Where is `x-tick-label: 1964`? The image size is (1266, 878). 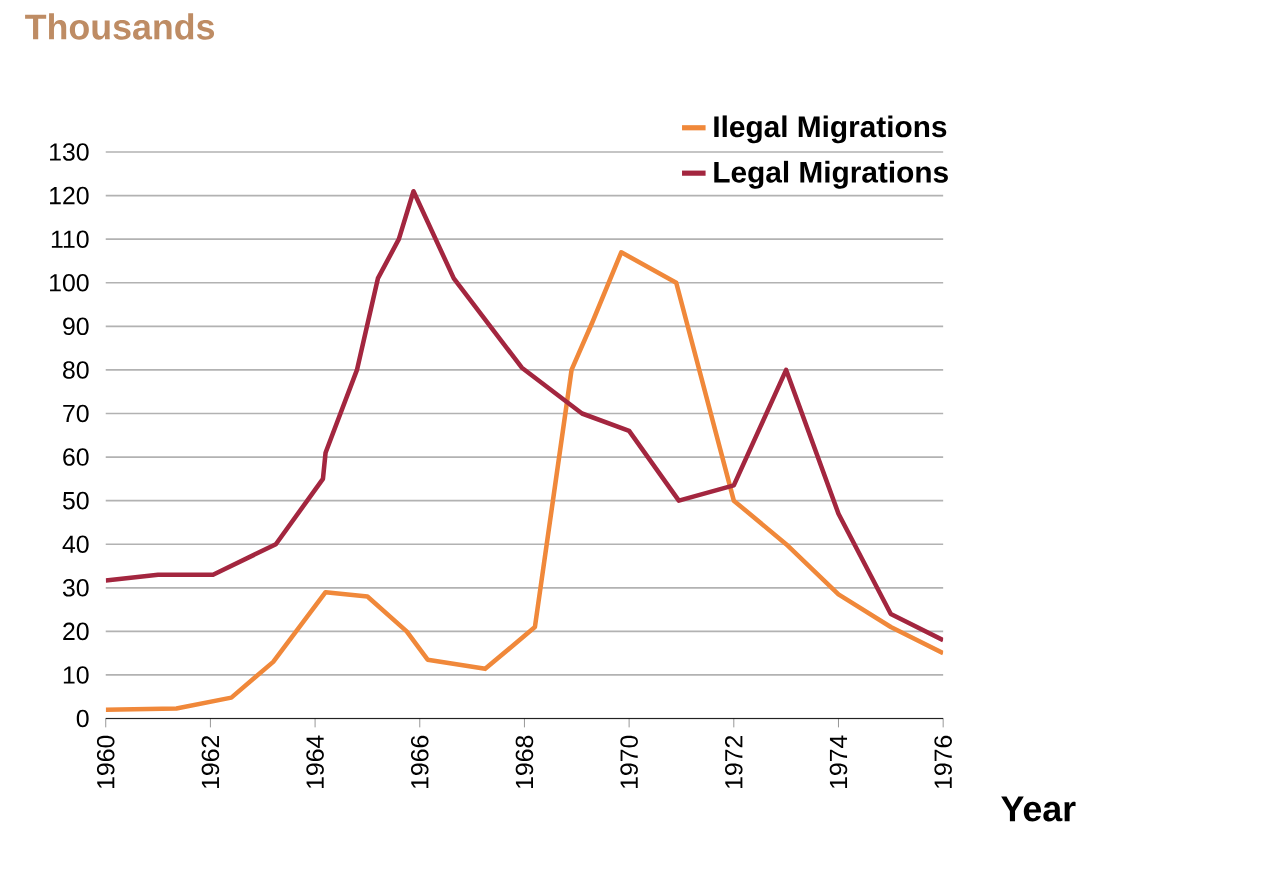 x-tick-label: 1964 is located at coordinates (315, 762).